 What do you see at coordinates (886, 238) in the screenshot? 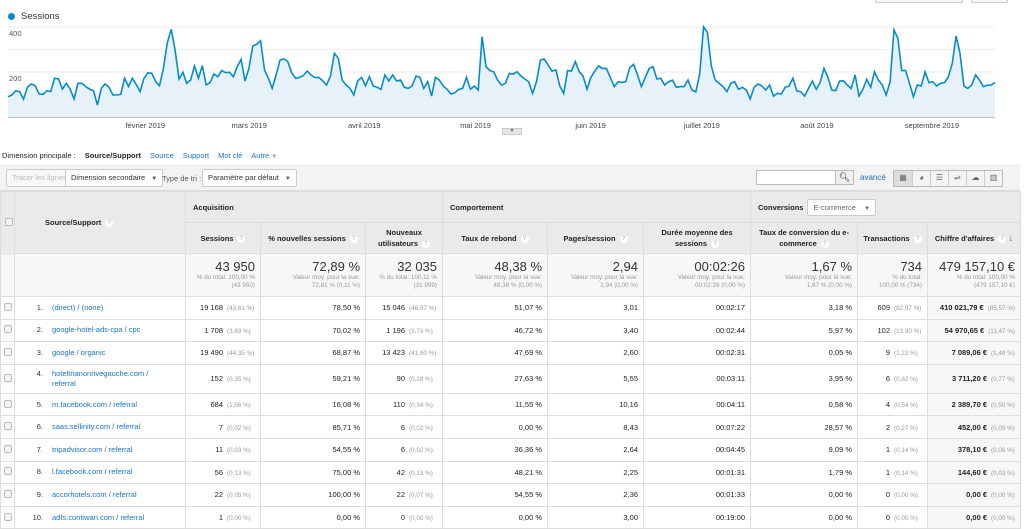
I see `column-header-label: Transactions` at bounding box center [886, 238].